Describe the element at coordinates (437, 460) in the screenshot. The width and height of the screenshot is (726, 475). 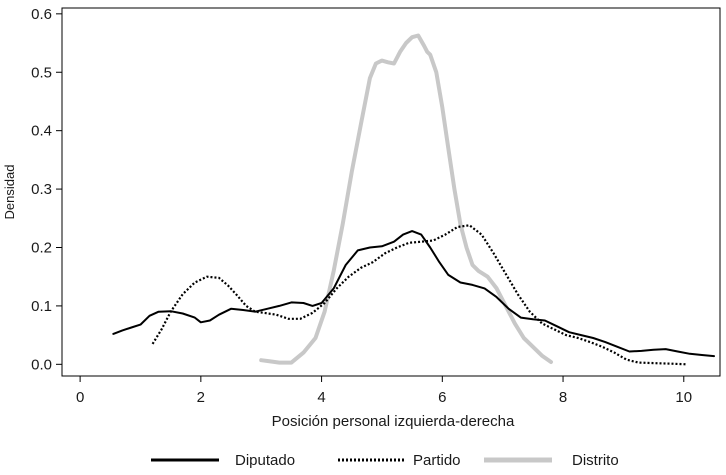
I see `legend-label-partido: Partido` at that location.